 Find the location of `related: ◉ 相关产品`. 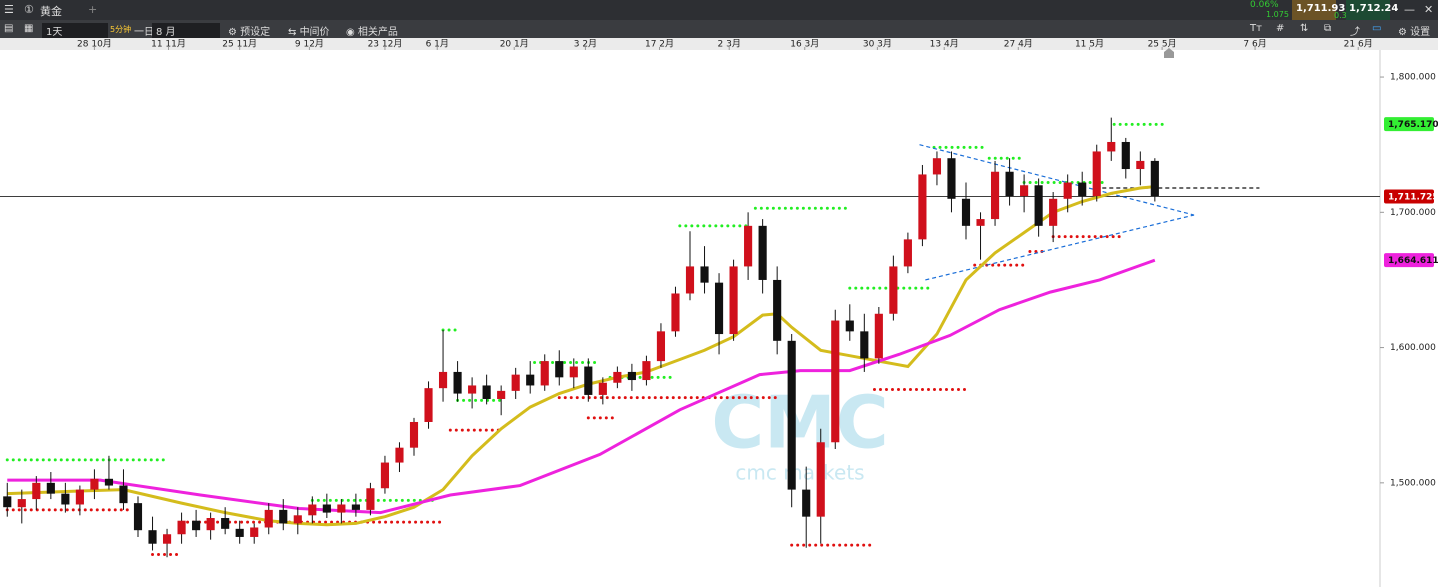

related: ◉ 相关产品 is located at coordinates (372, 32).